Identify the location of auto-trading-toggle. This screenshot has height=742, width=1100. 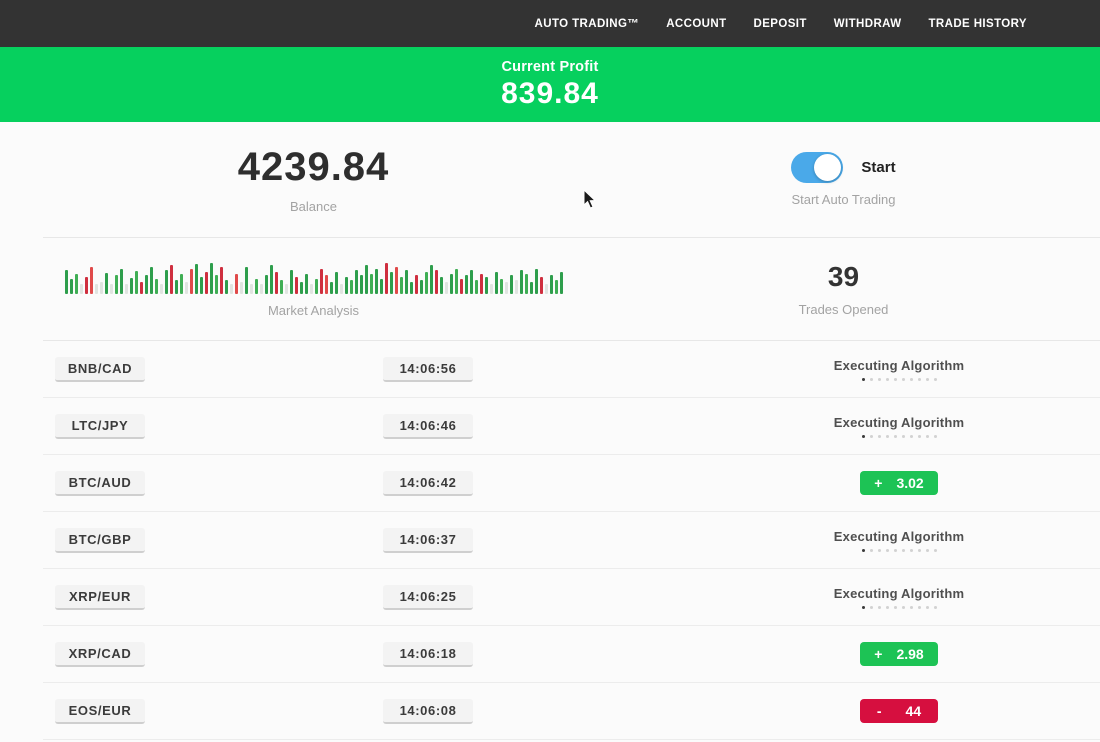
(817, 167).